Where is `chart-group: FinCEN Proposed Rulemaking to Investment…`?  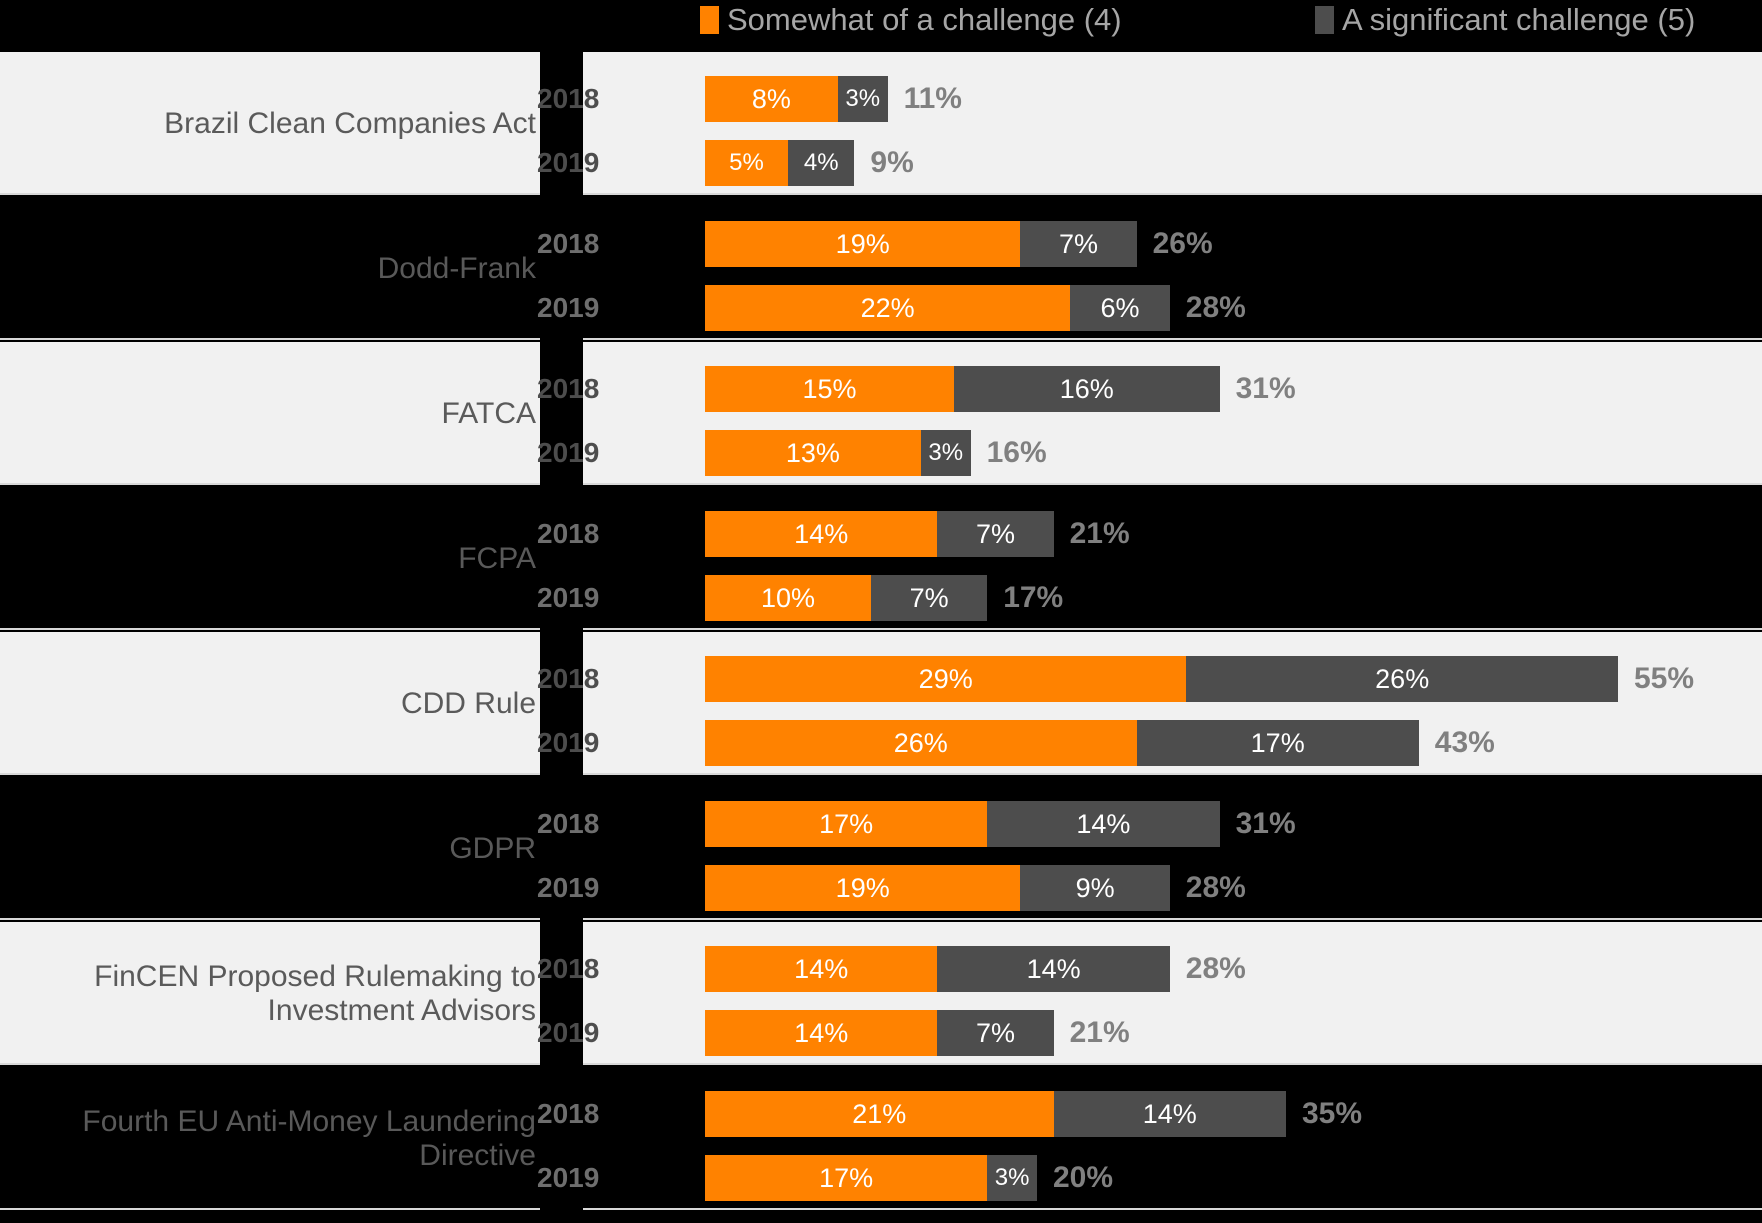 chart-group: FinCEN Proposed Rulemaking to Investment… is located at coordinates (881, 994).